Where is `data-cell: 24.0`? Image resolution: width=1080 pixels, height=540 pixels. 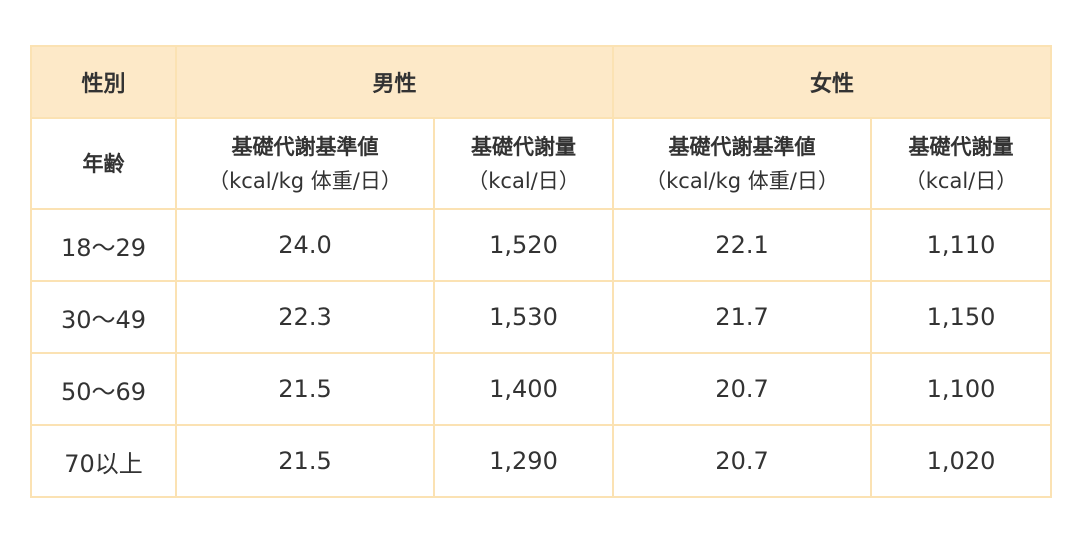
data-cell: 24.0 is located at coordinates (305, 245).